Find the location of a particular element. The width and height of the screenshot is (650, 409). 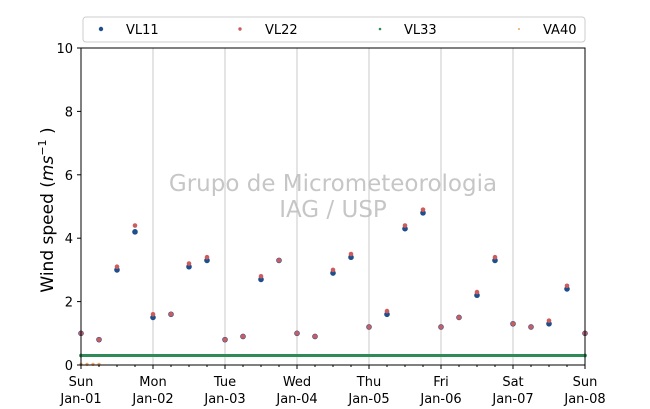

y-axis-label: Wind speed (ms−1 ) is located at coordinates (47, 209).